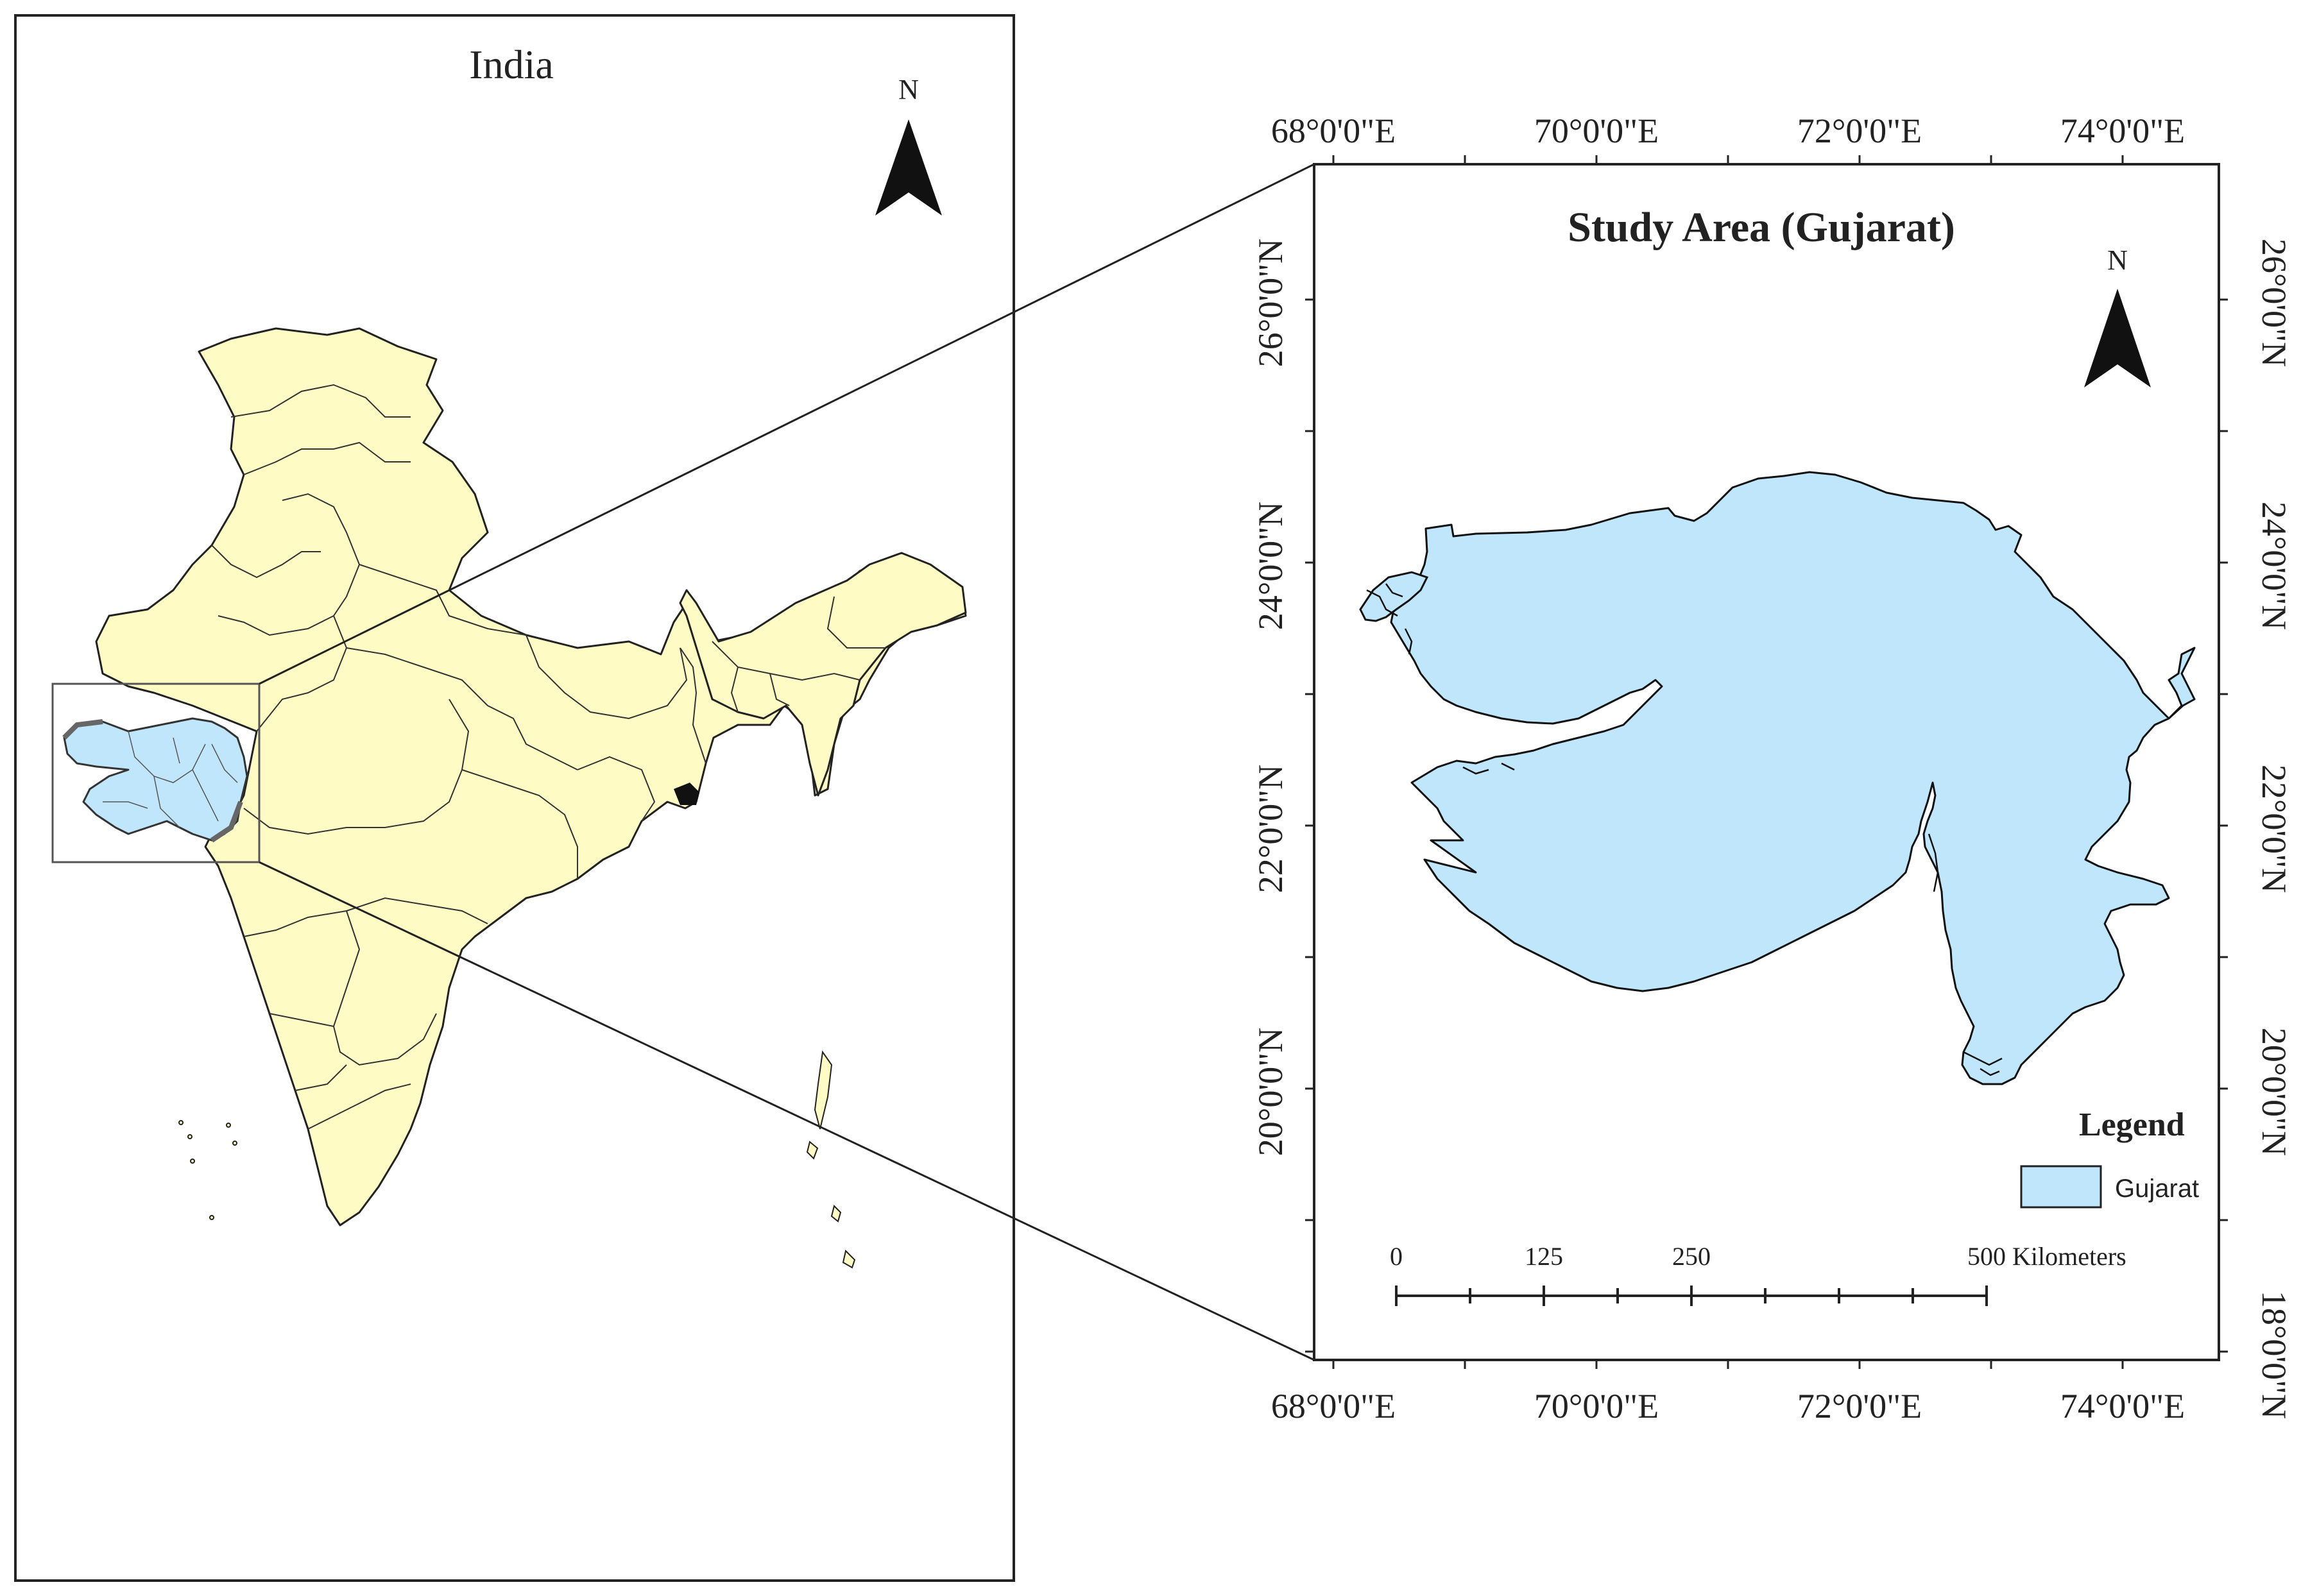 Image resolution: width=2301 pixels, height=1596 pixels. I want to click on map-legend: Legend Gujarat, so click(2109, 1158).